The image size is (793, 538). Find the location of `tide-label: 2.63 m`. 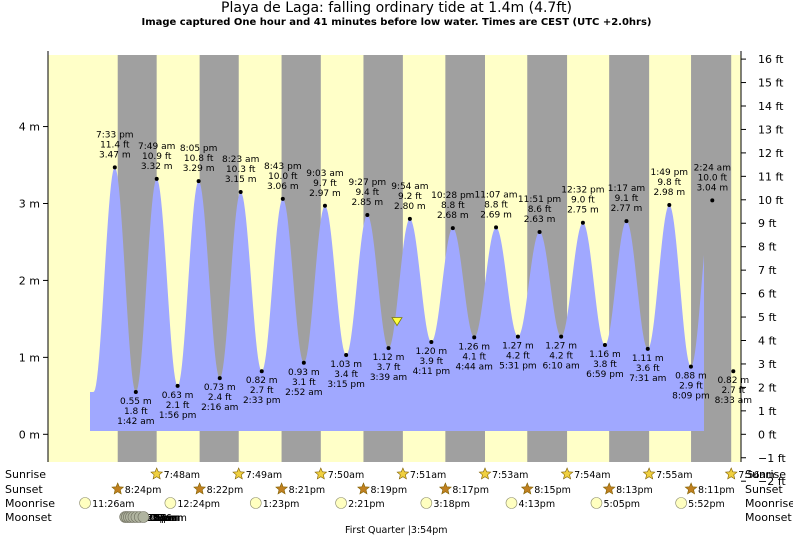

tide-label: 2.63 m is located at coordinates (540, 220).